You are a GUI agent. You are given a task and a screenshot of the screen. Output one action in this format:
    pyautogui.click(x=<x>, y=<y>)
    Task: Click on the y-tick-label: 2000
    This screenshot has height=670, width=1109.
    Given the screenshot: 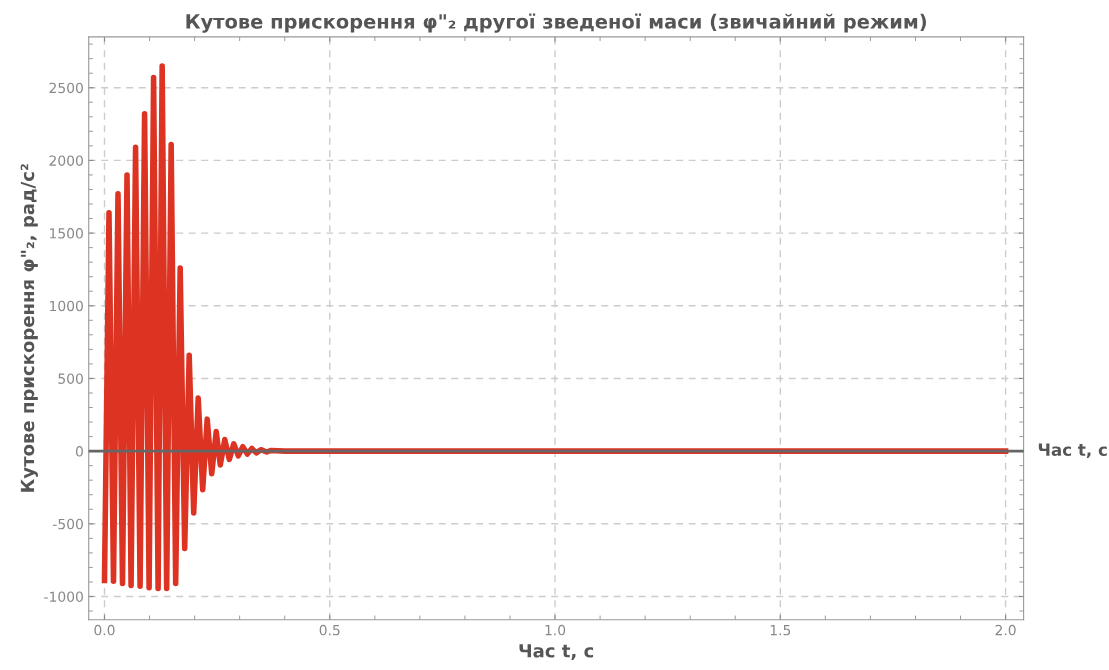 What is the action you would take?
    pyautogui.click(x=66, y=160)
    